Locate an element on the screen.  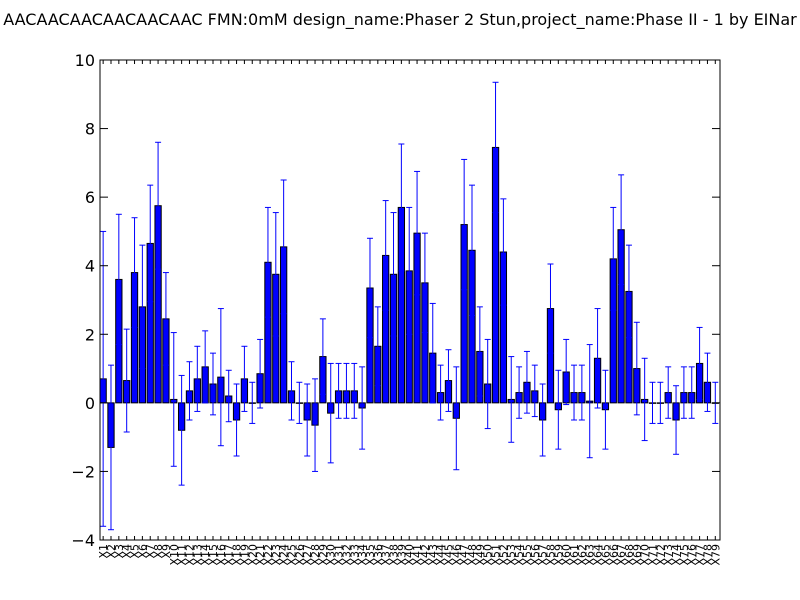
x-tick-label: X5 is located at coordinates (135, 551).